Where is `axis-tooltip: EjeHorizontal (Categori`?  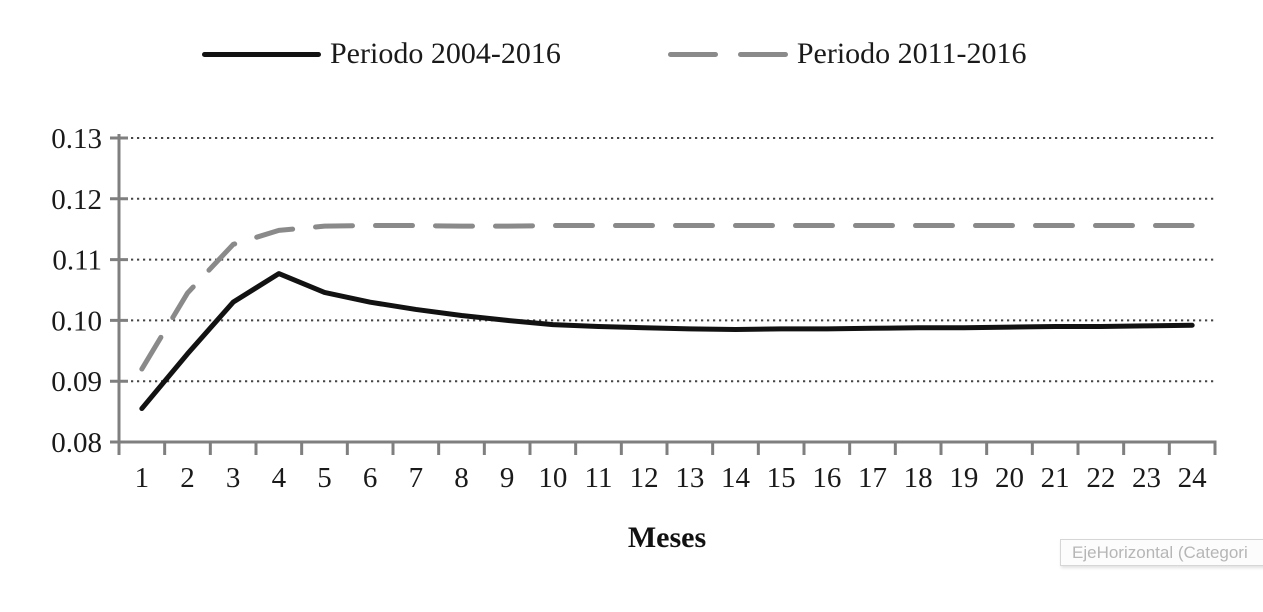
axis-tooltip: EjeHorizontal (Categori is located at coordinates (1161, 552).